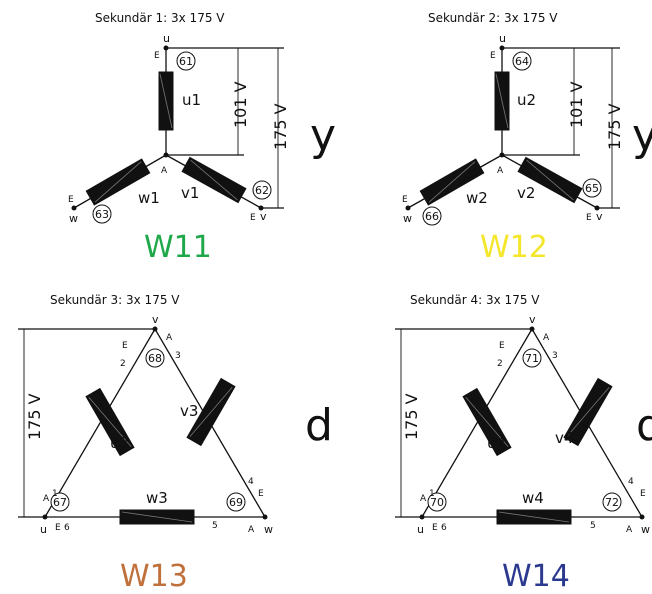  I want to click on terminal-number: 69, so click(236, 502).